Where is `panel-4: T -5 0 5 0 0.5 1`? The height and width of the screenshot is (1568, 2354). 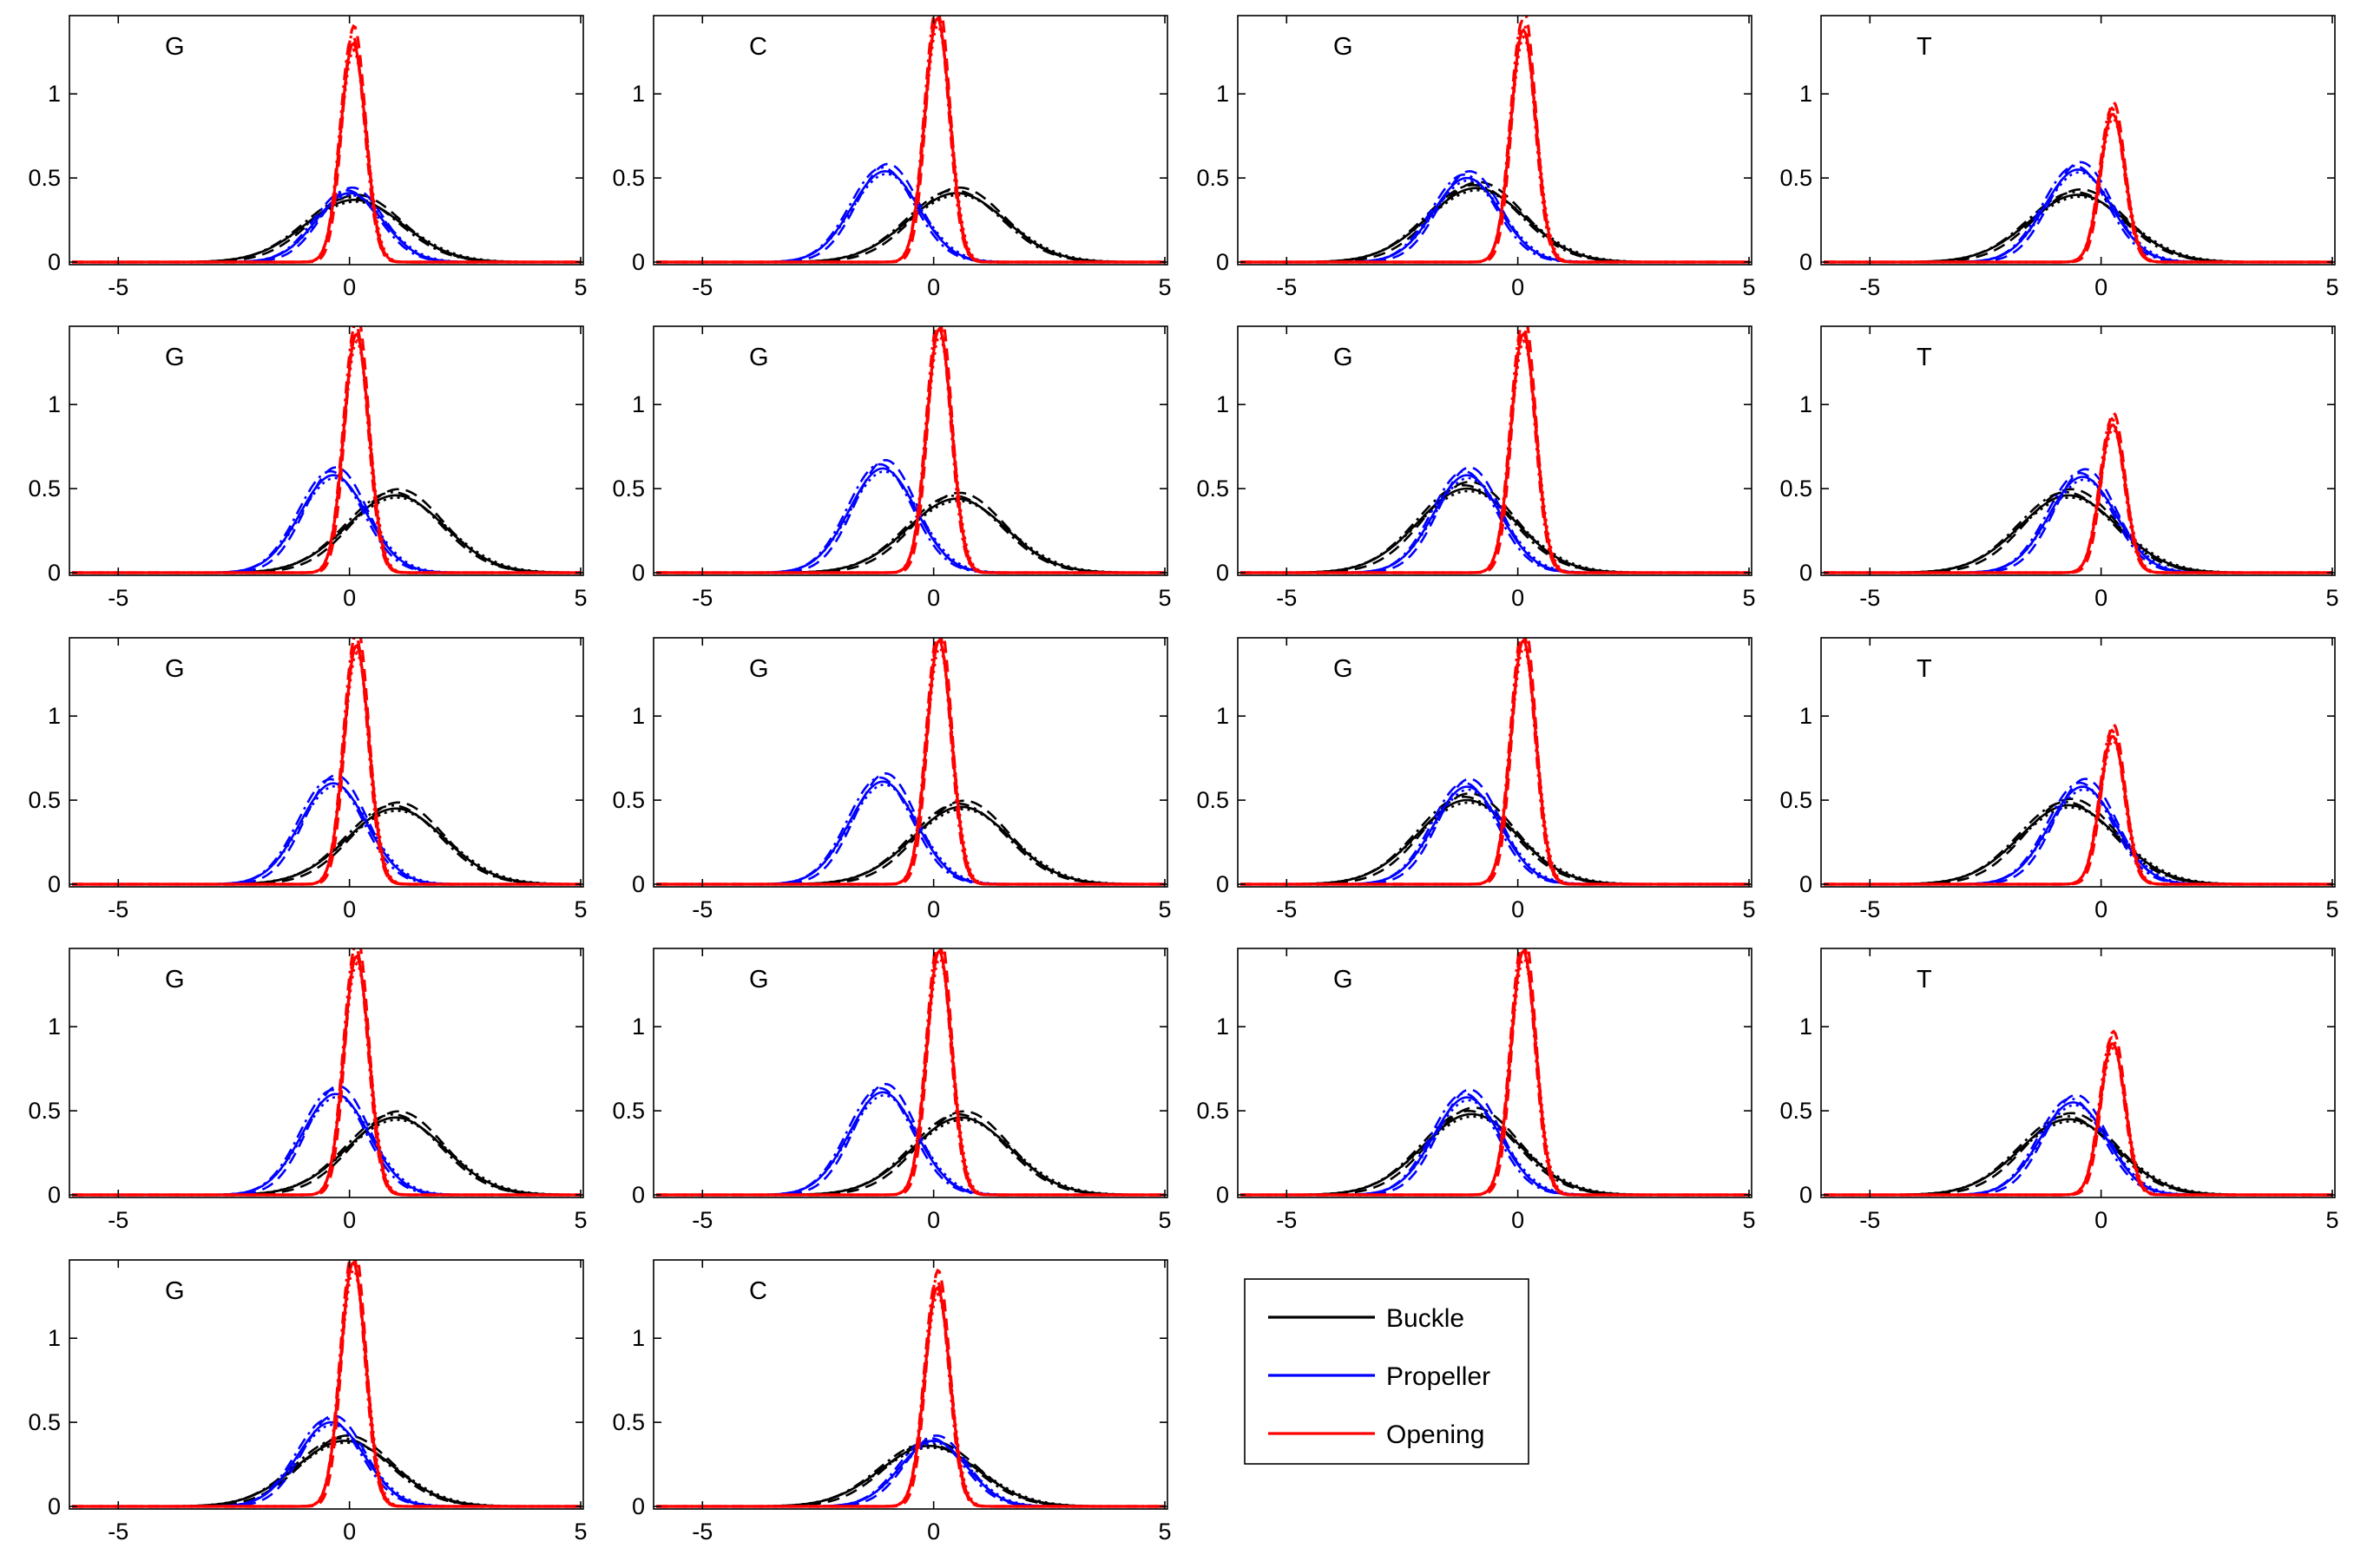
panel-4: T -5 0 5 0 0.5 1 is located at coordinates (2059, 157).